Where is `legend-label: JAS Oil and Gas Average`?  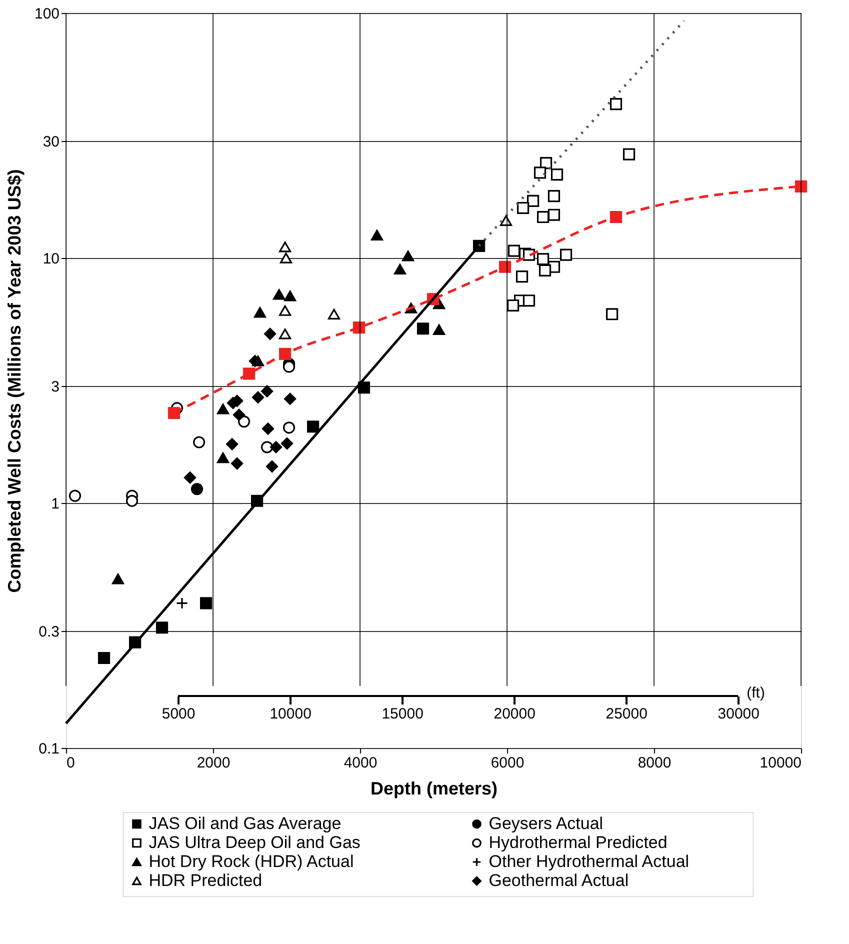 legend-label: JAS Oil and Gas Average is located at coordinates (245, 823).